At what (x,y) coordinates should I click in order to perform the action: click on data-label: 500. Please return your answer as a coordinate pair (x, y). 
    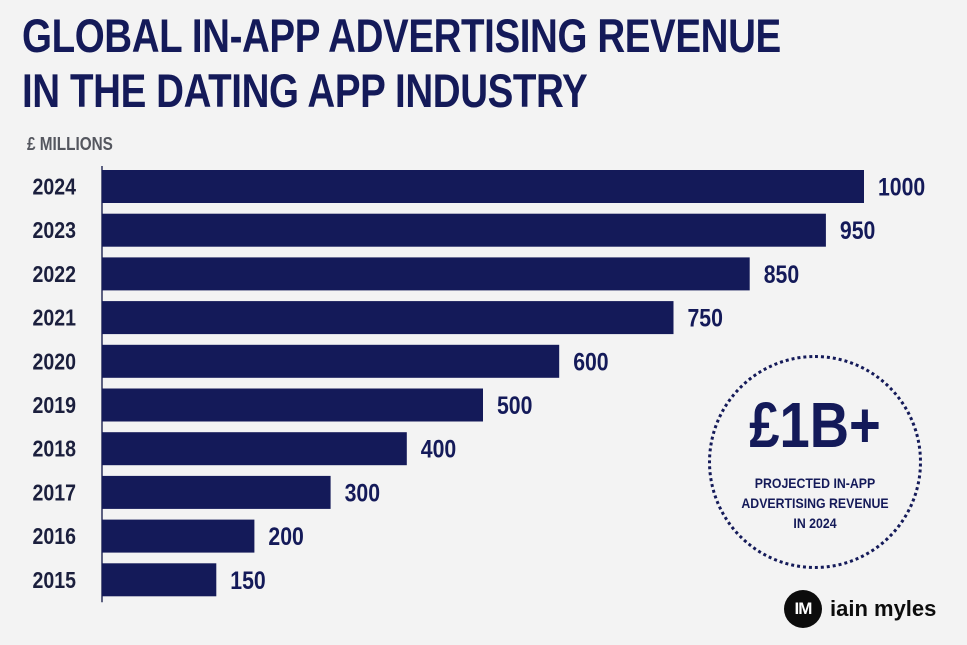
    Looking at the image, I should click on (514, 405).